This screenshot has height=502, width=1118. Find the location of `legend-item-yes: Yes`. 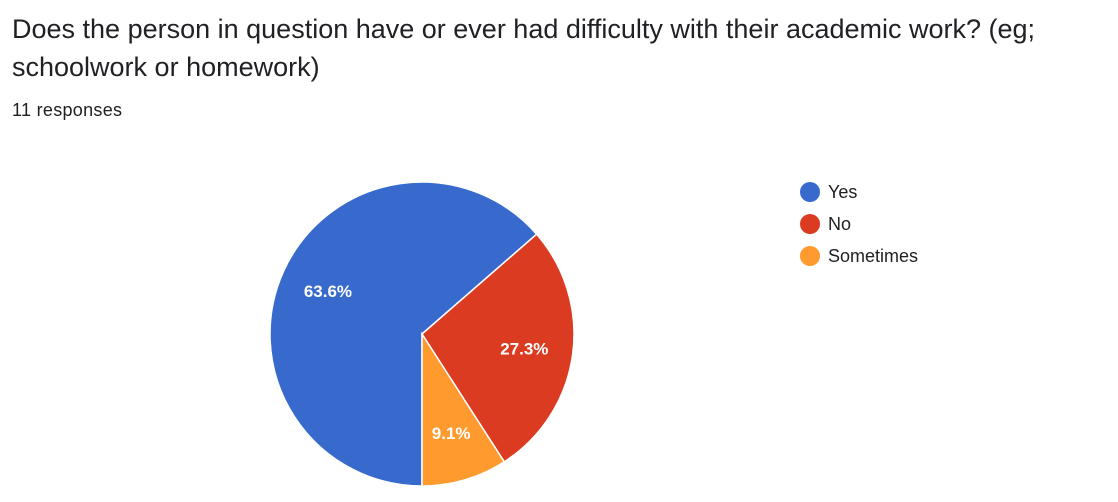

legend-item-yes: Yes is located at coordinates (828, 192).